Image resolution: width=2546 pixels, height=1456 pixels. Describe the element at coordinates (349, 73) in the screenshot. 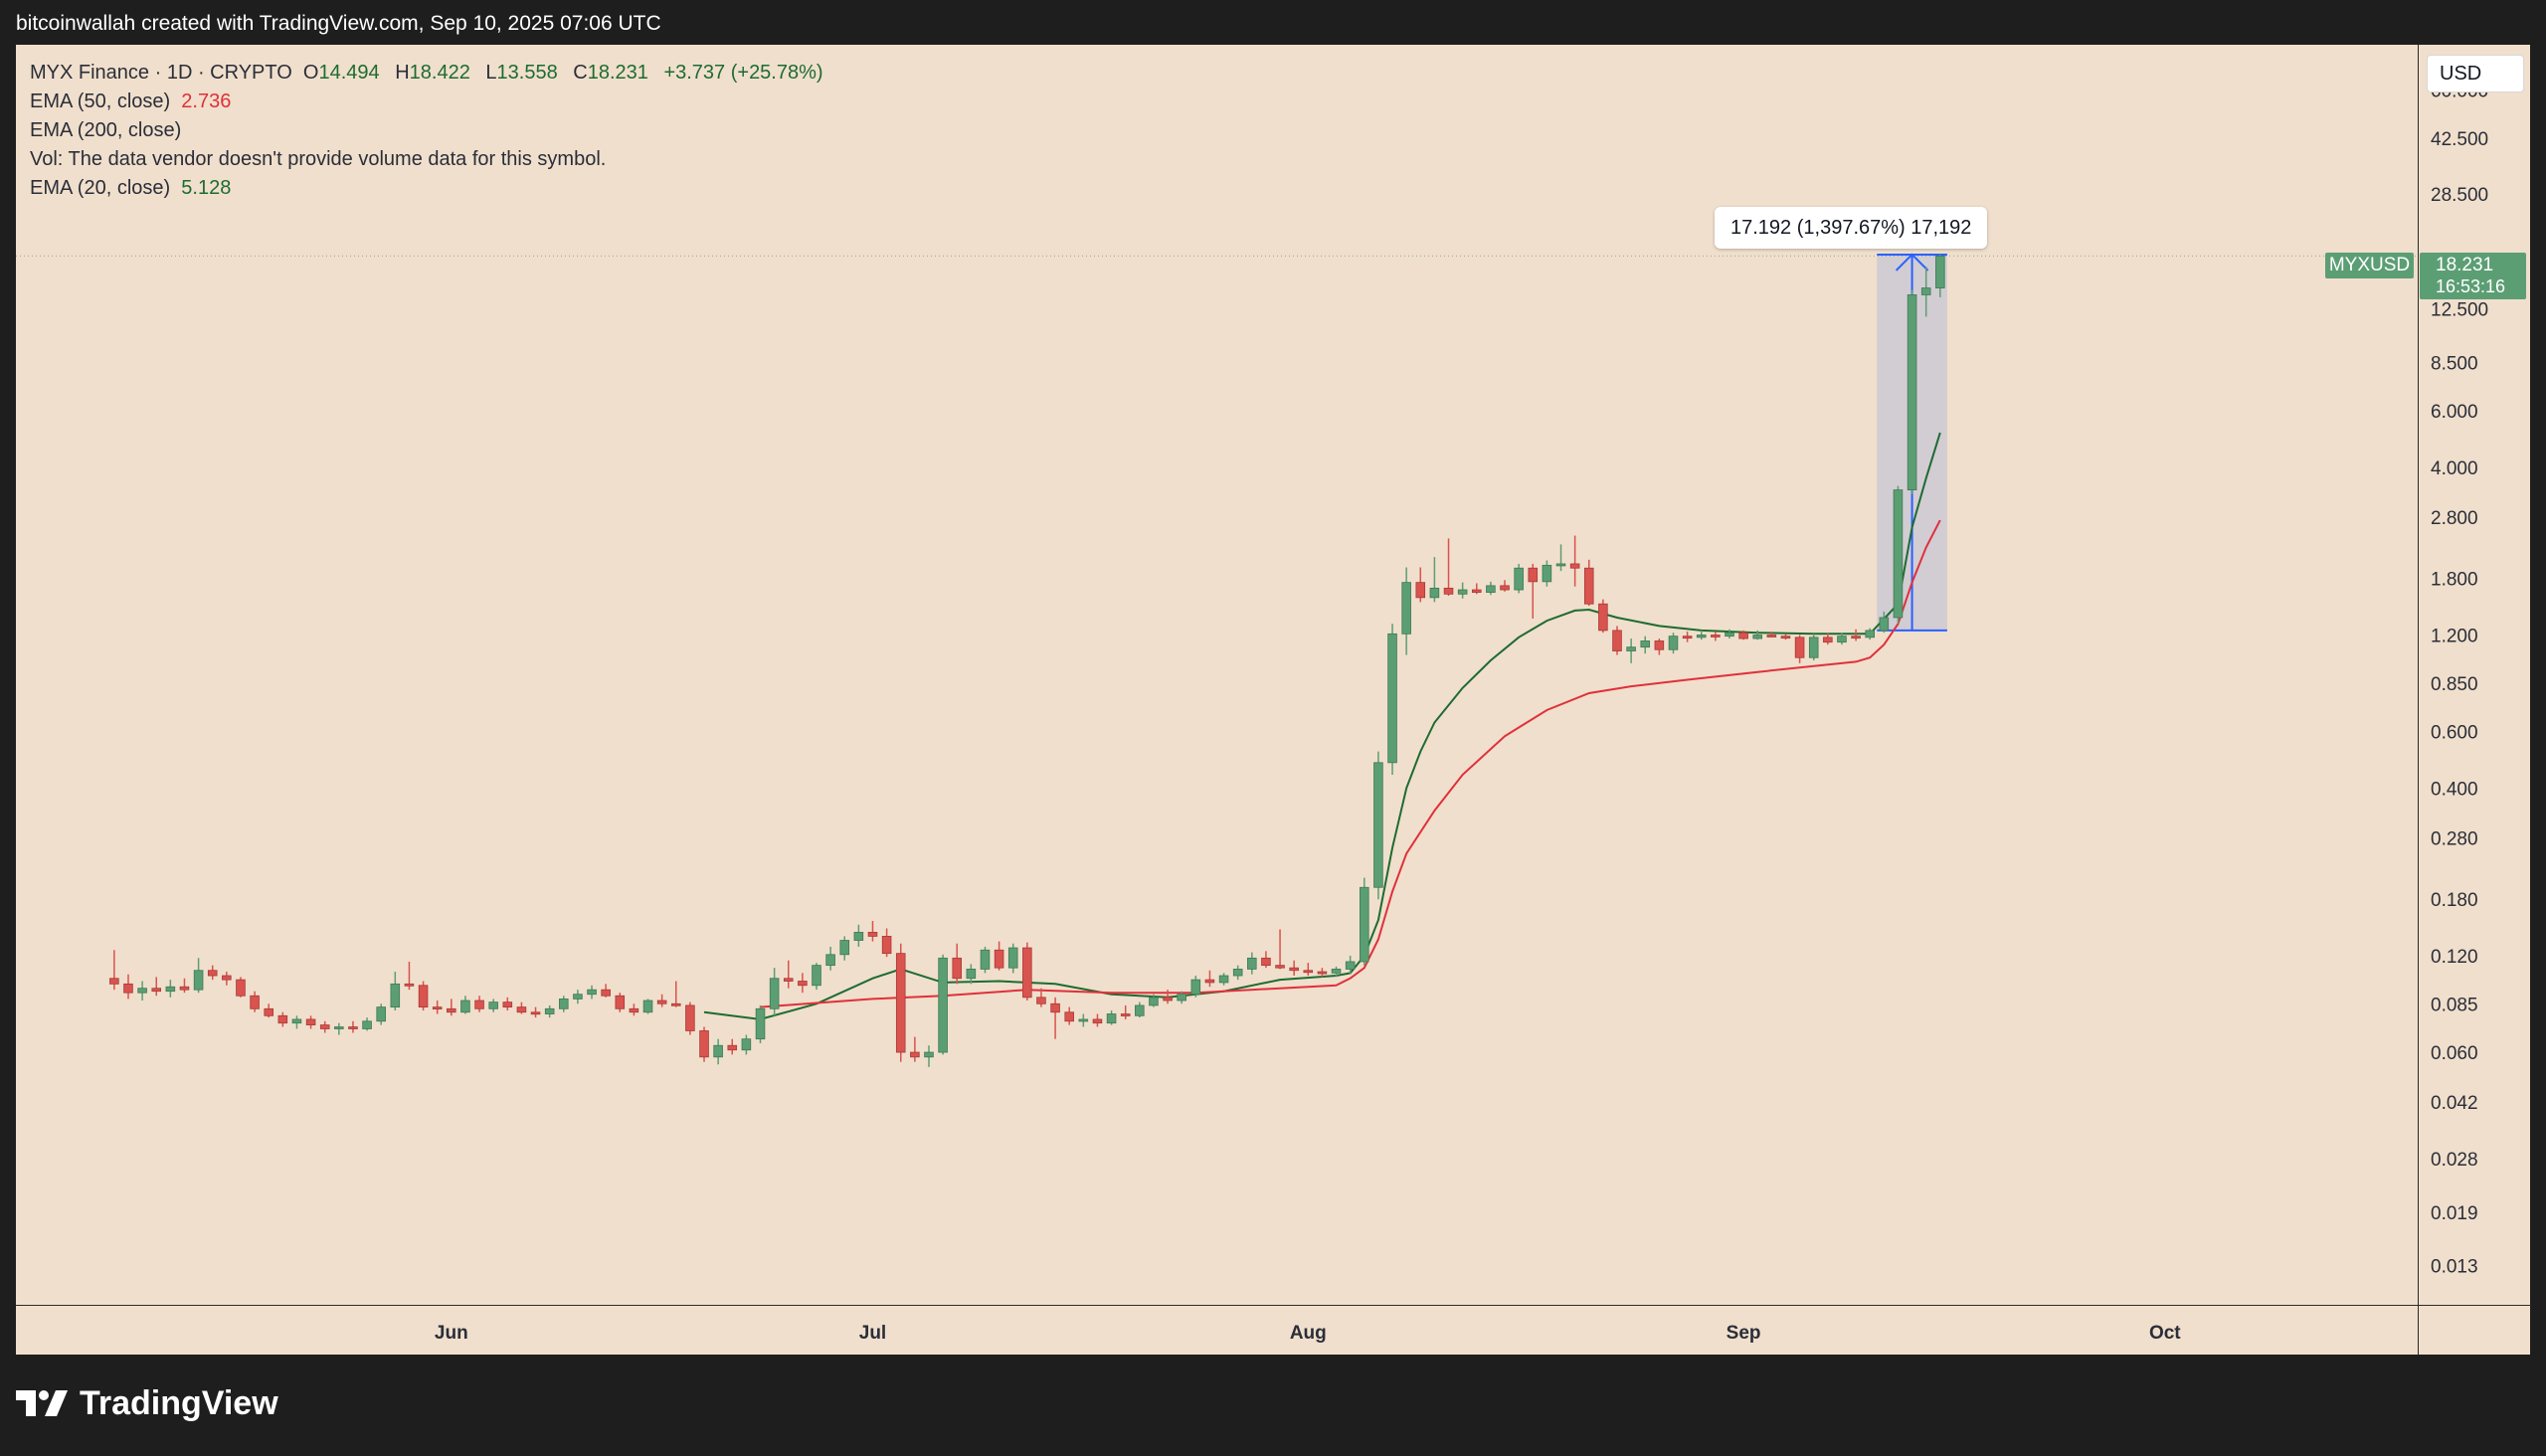

I see `open-value: 14.494` at that location.